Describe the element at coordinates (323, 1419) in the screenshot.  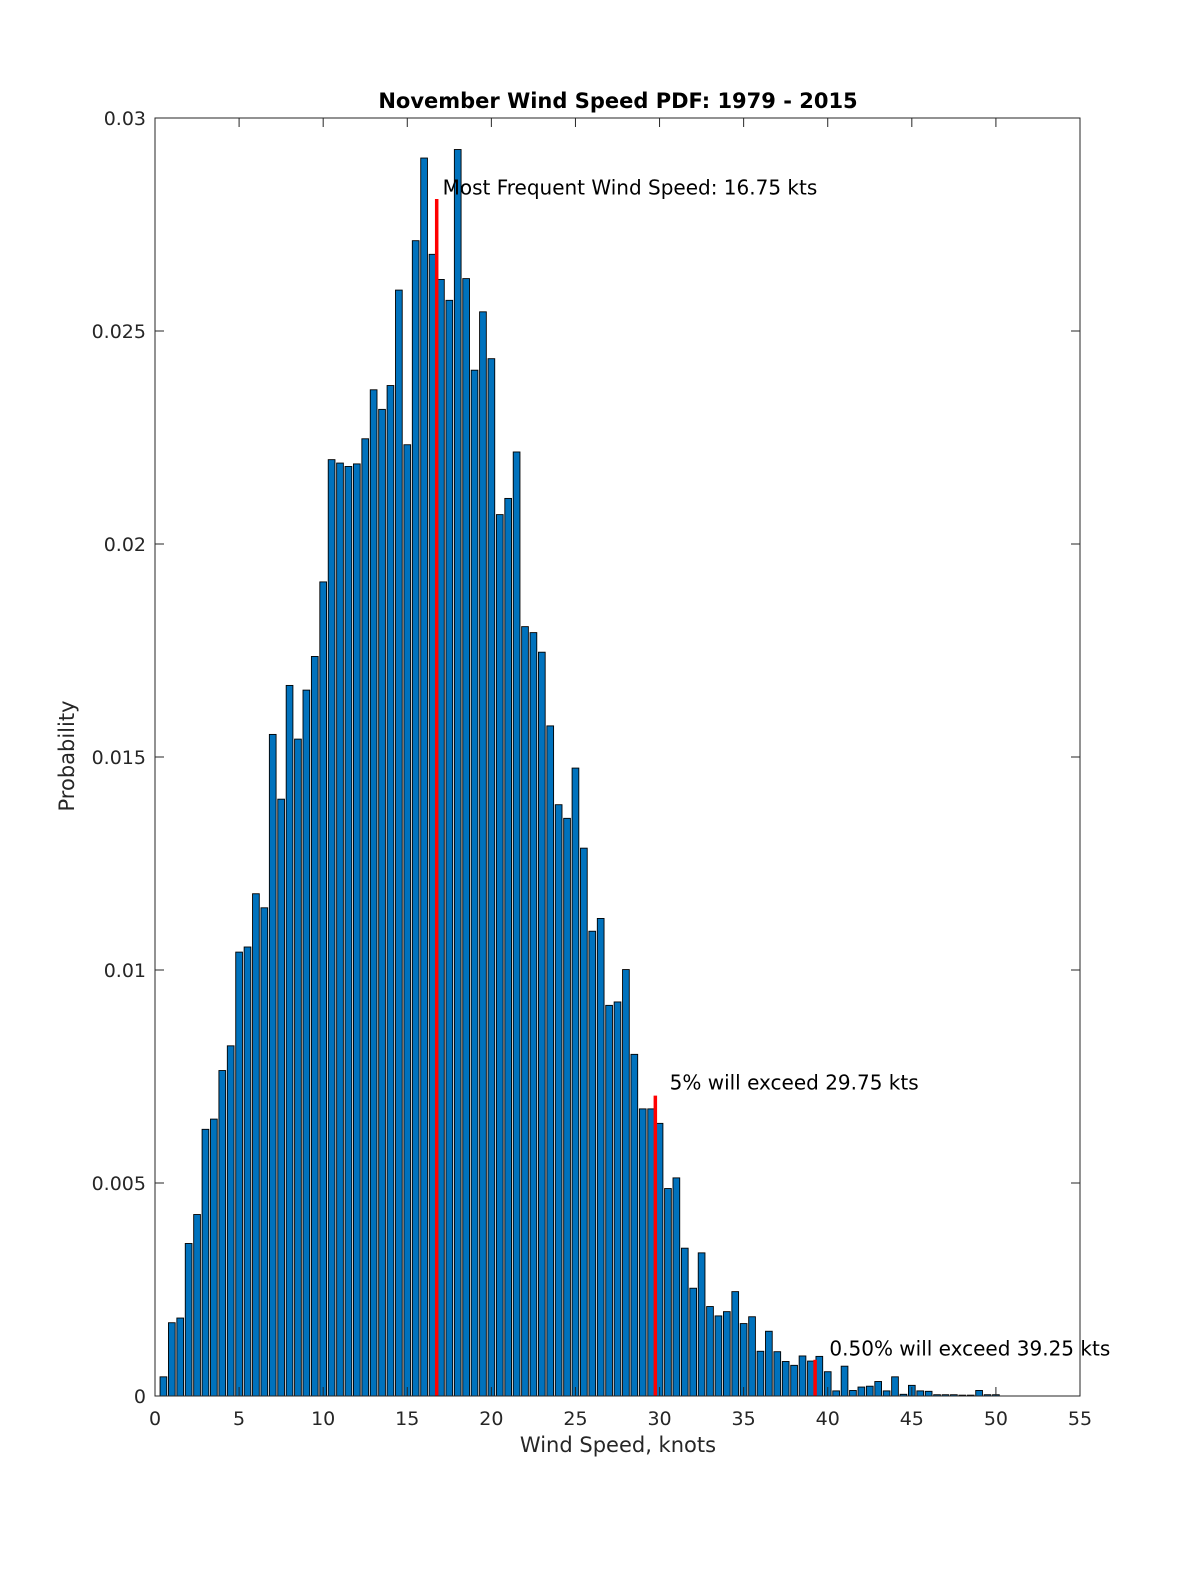
I see `x-tick-label: 10` at that location.